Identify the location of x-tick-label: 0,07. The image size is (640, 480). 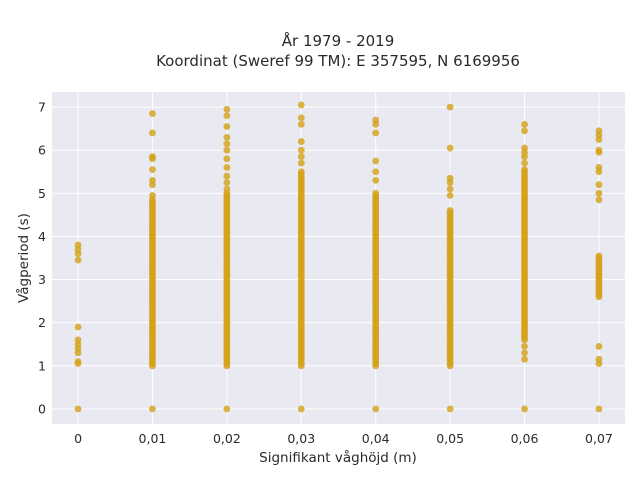
(599, 438).